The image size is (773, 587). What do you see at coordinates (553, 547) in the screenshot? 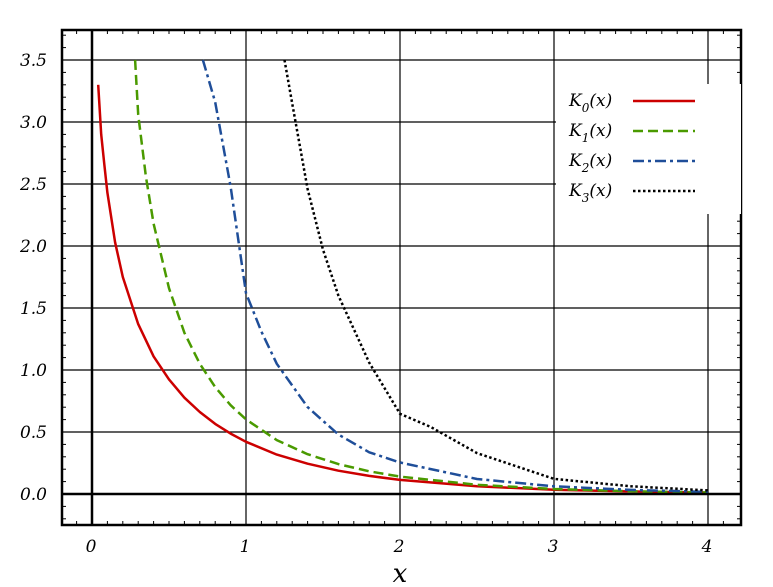
I see `x-tick-label: 3` at bounding box center [553, 547].